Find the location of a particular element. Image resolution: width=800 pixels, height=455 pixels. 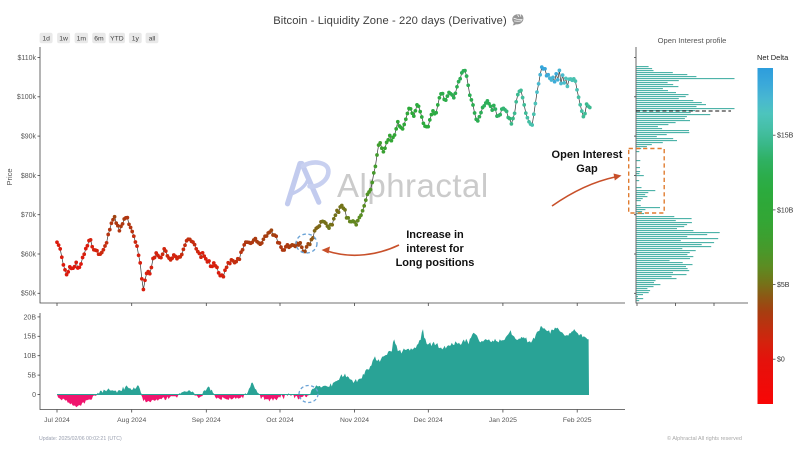

svg-text: 6m is located at coordinates (99, 38).